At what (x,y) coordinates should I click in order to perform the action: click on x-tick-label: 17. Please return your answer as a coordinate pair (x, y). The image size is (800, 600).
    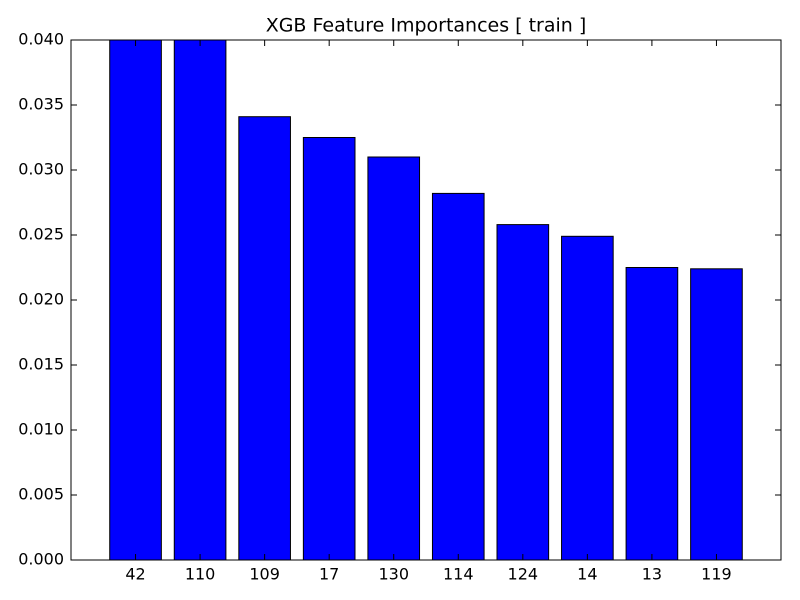
    Looking at the image, I should click on (329, 574).